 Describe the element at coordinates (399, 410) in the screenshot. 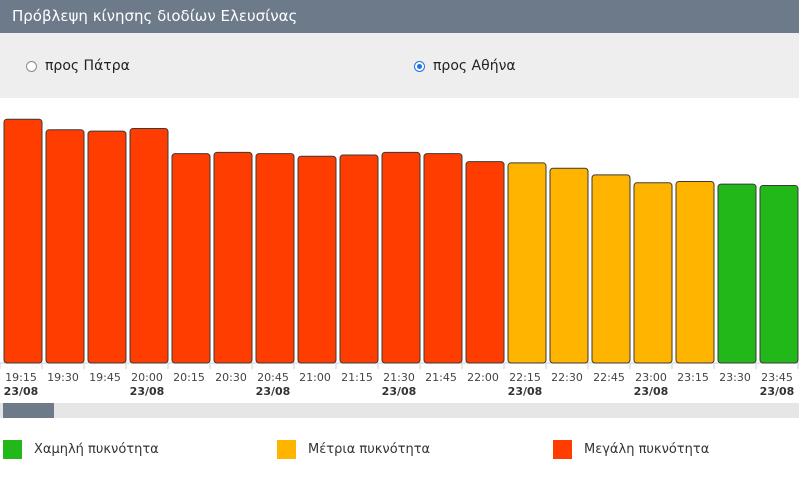

I see `chart-scrollbar` at that location.